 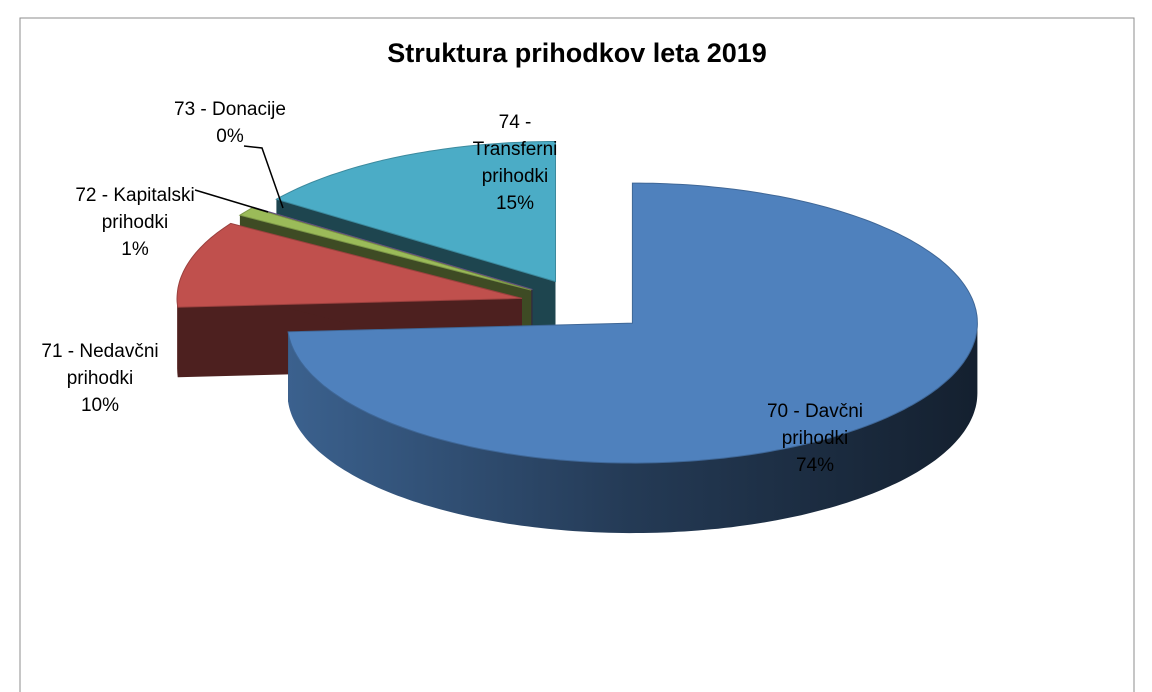 I want to click on slice-wall, so click(x=177, y=338).